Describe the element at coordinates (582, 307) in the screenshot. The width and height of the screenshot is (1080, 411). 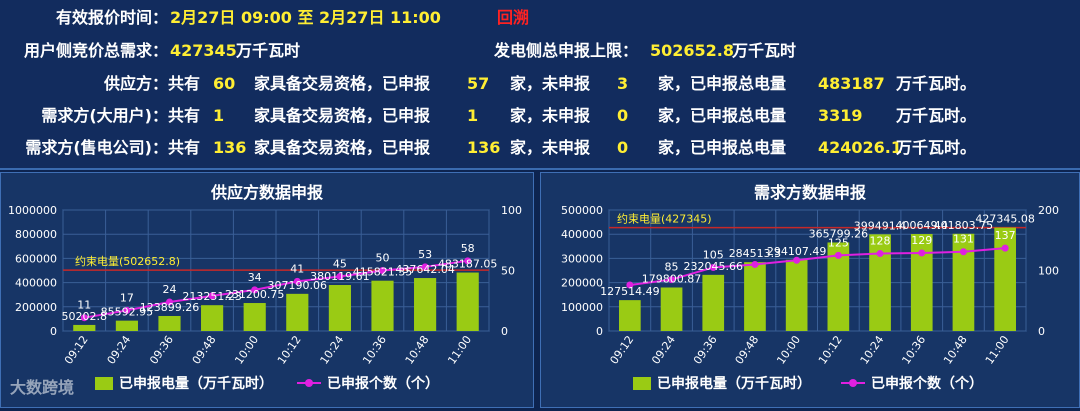
I see `left-axis-tick-label: 100000` at that location.